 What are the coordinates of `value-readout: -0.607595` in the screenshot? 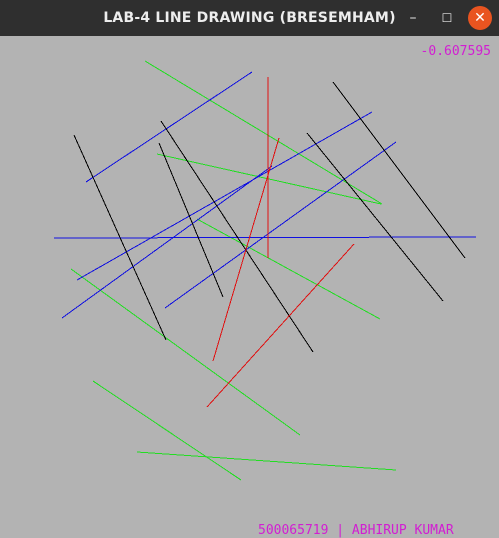 It's located at (455, 51).